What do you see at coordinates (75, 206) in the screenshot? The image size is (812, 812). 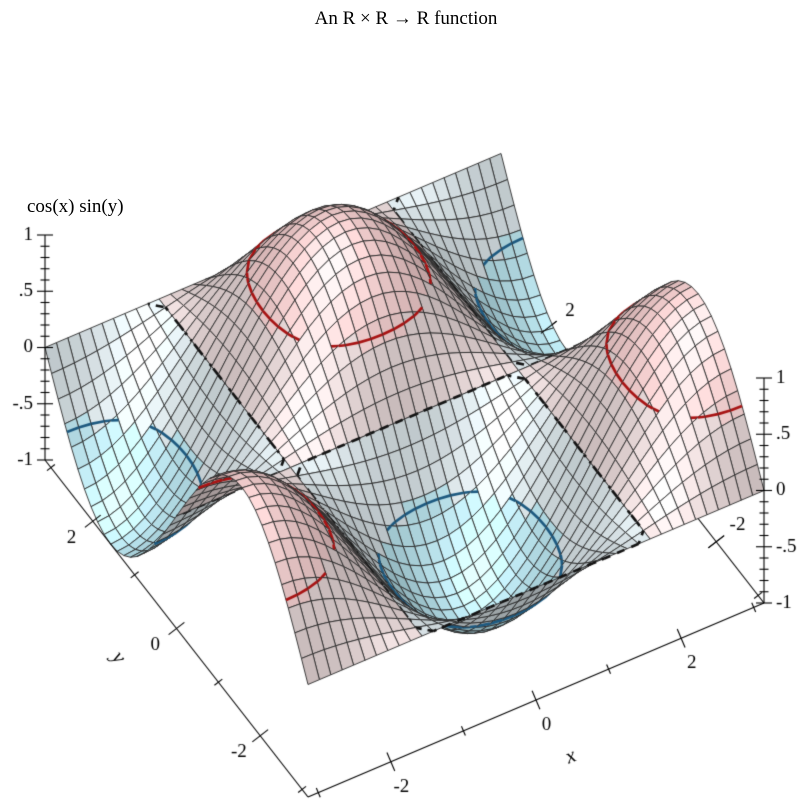 I see `z-axis-title: cos(x) sin(y)` at bounding box center [75, 206].